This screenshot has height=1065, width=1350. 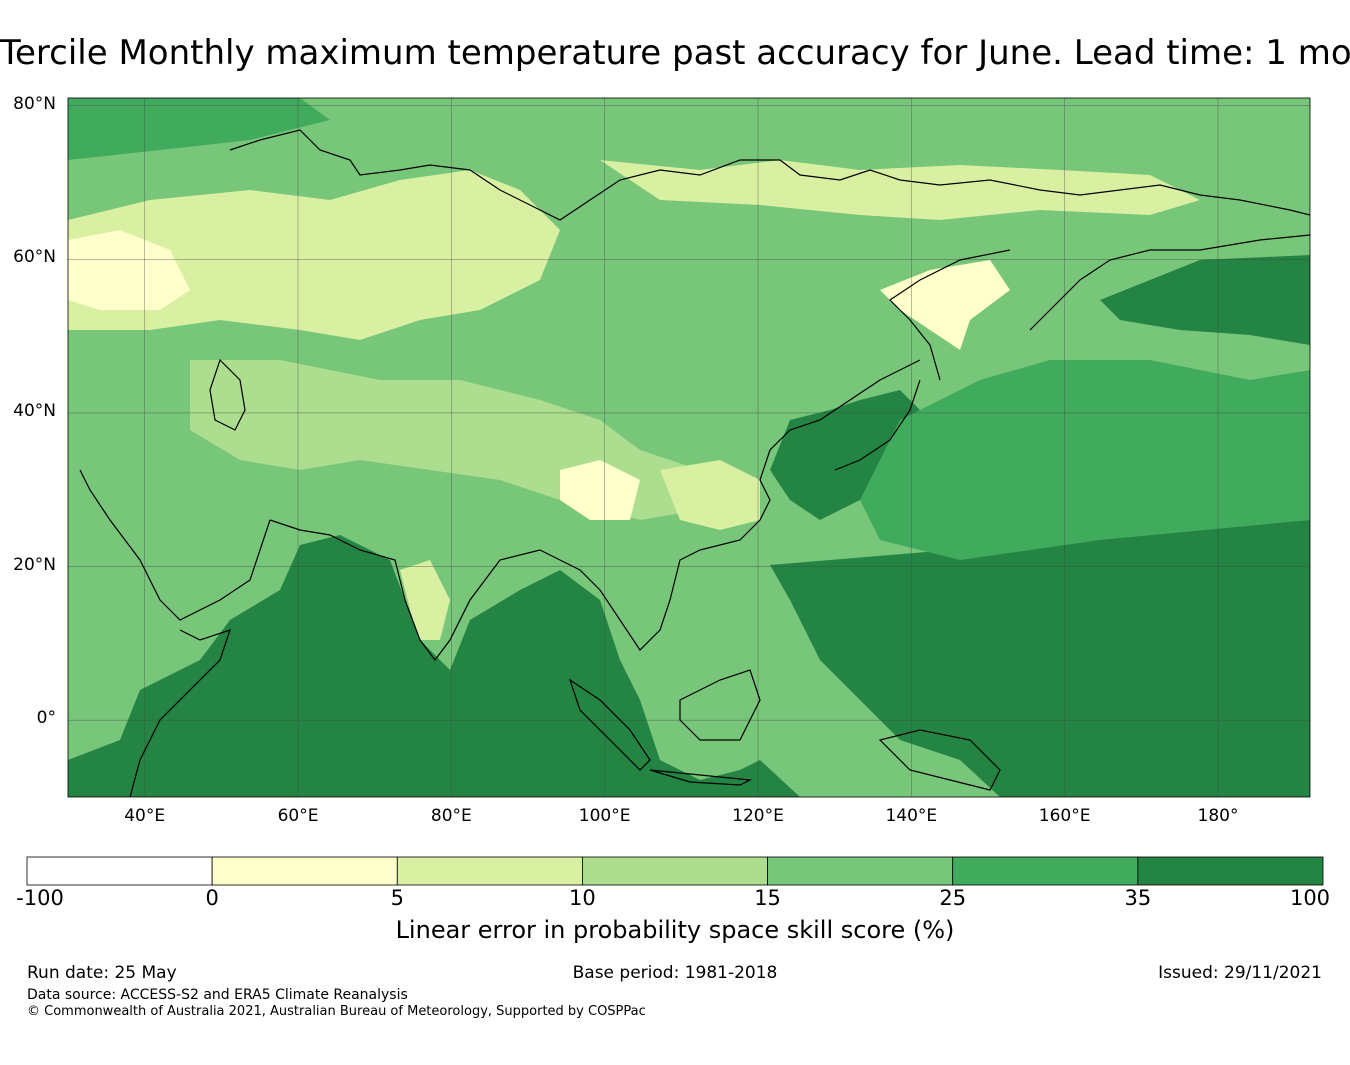 What do you see at coordinates (34, 257) in the screenshot?
I see `lat-label: 60°N` at bounding box center [34, 257].